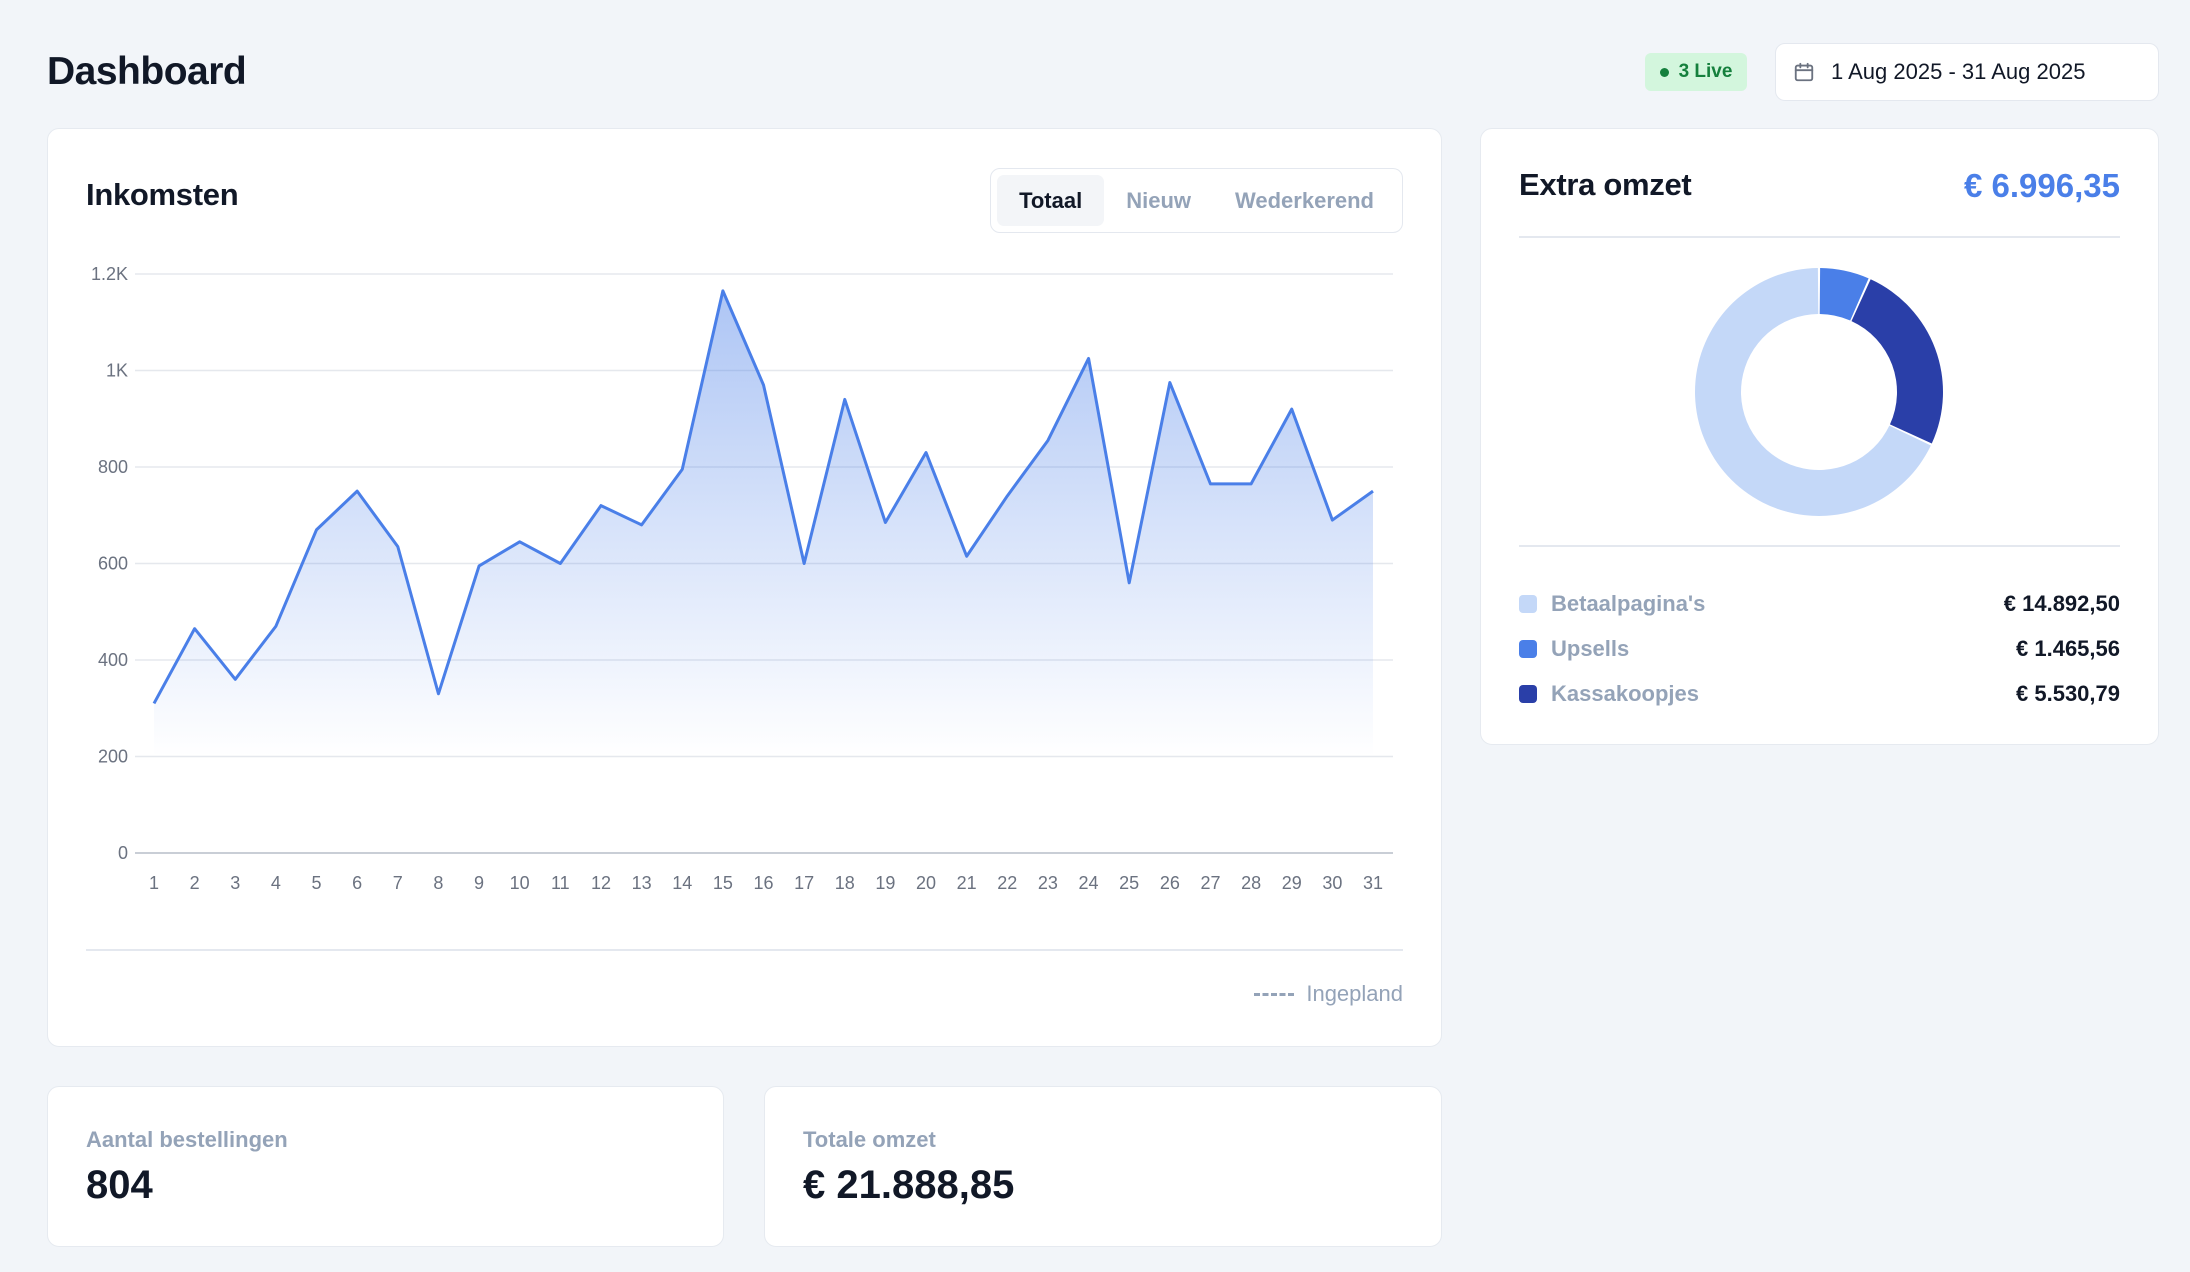  Describe the element at coordinates (1804, 72) in the screenshot. I see `calendar-icon` at that location.